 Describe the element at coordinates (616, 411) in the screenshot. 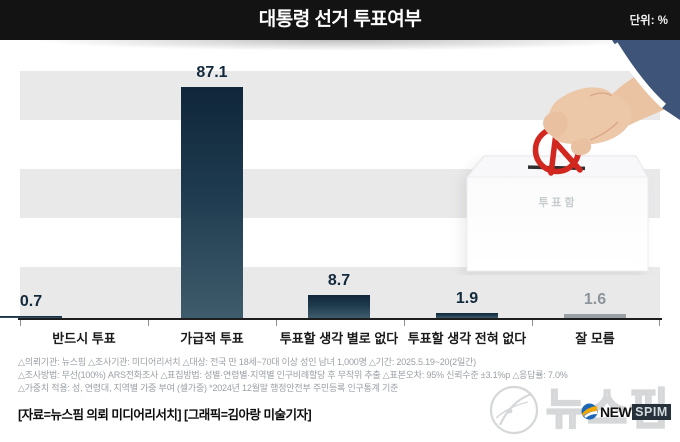

I see `brand-text-new: NEW` at that location.